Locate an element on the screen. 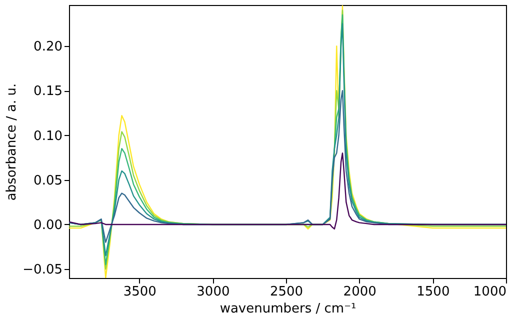  x-tick-label: 3000 is located at coordinates (213, 292).